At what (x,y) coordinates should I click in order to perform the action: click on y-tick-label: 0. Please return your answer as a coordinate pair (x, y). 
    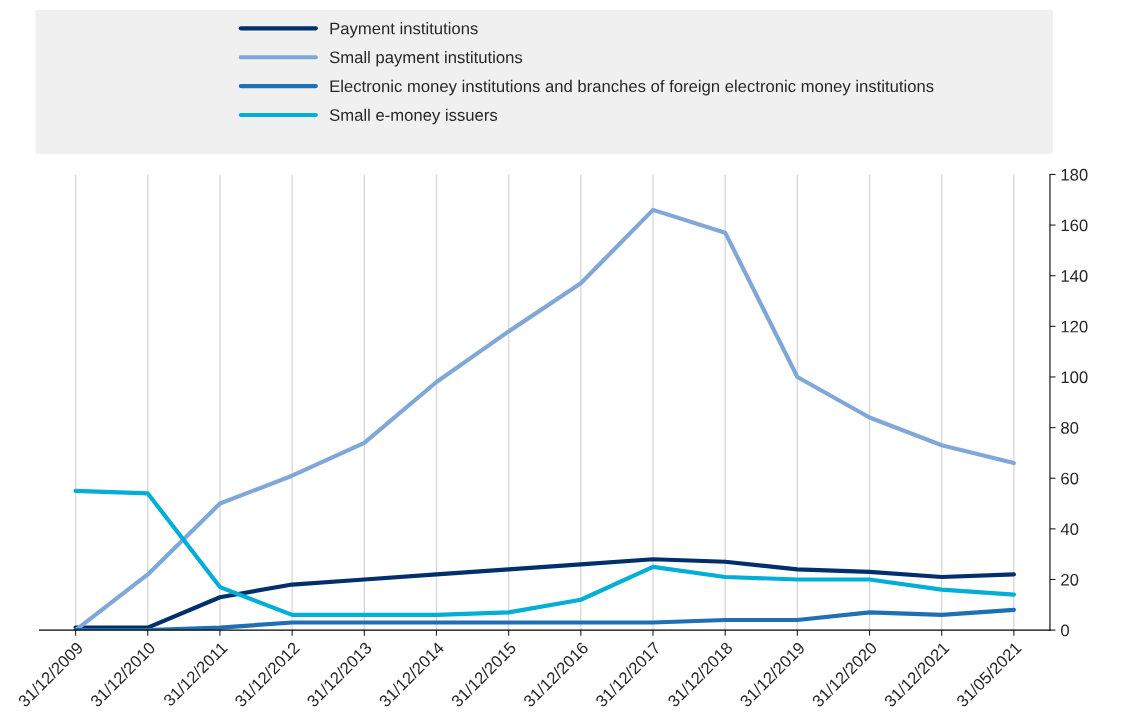
    Looking at the image, I should click on (1065, 630).